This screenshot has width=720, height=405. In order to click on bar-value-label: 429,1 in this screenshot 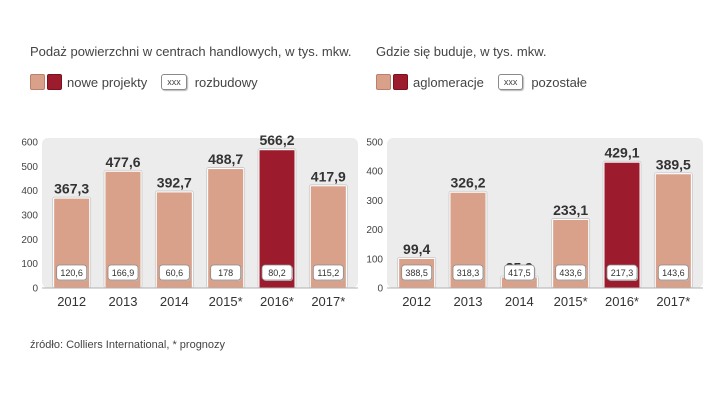, I will do `click(621, 153)`.